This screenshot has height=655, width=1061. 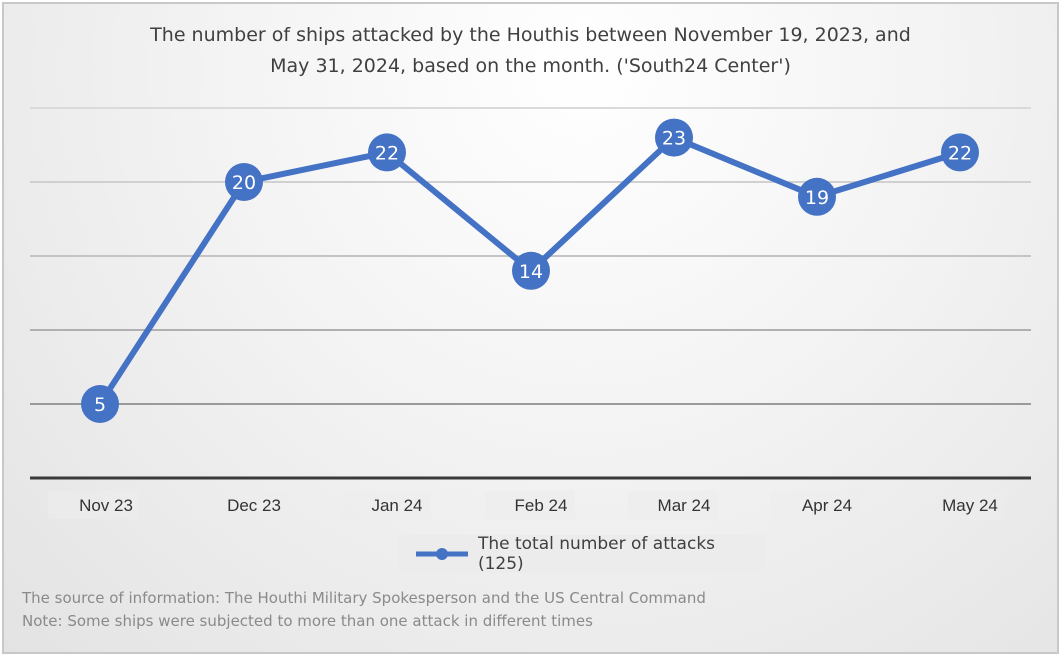 I want to click on legend-line-marker-icon, so click(x=442, y=554).